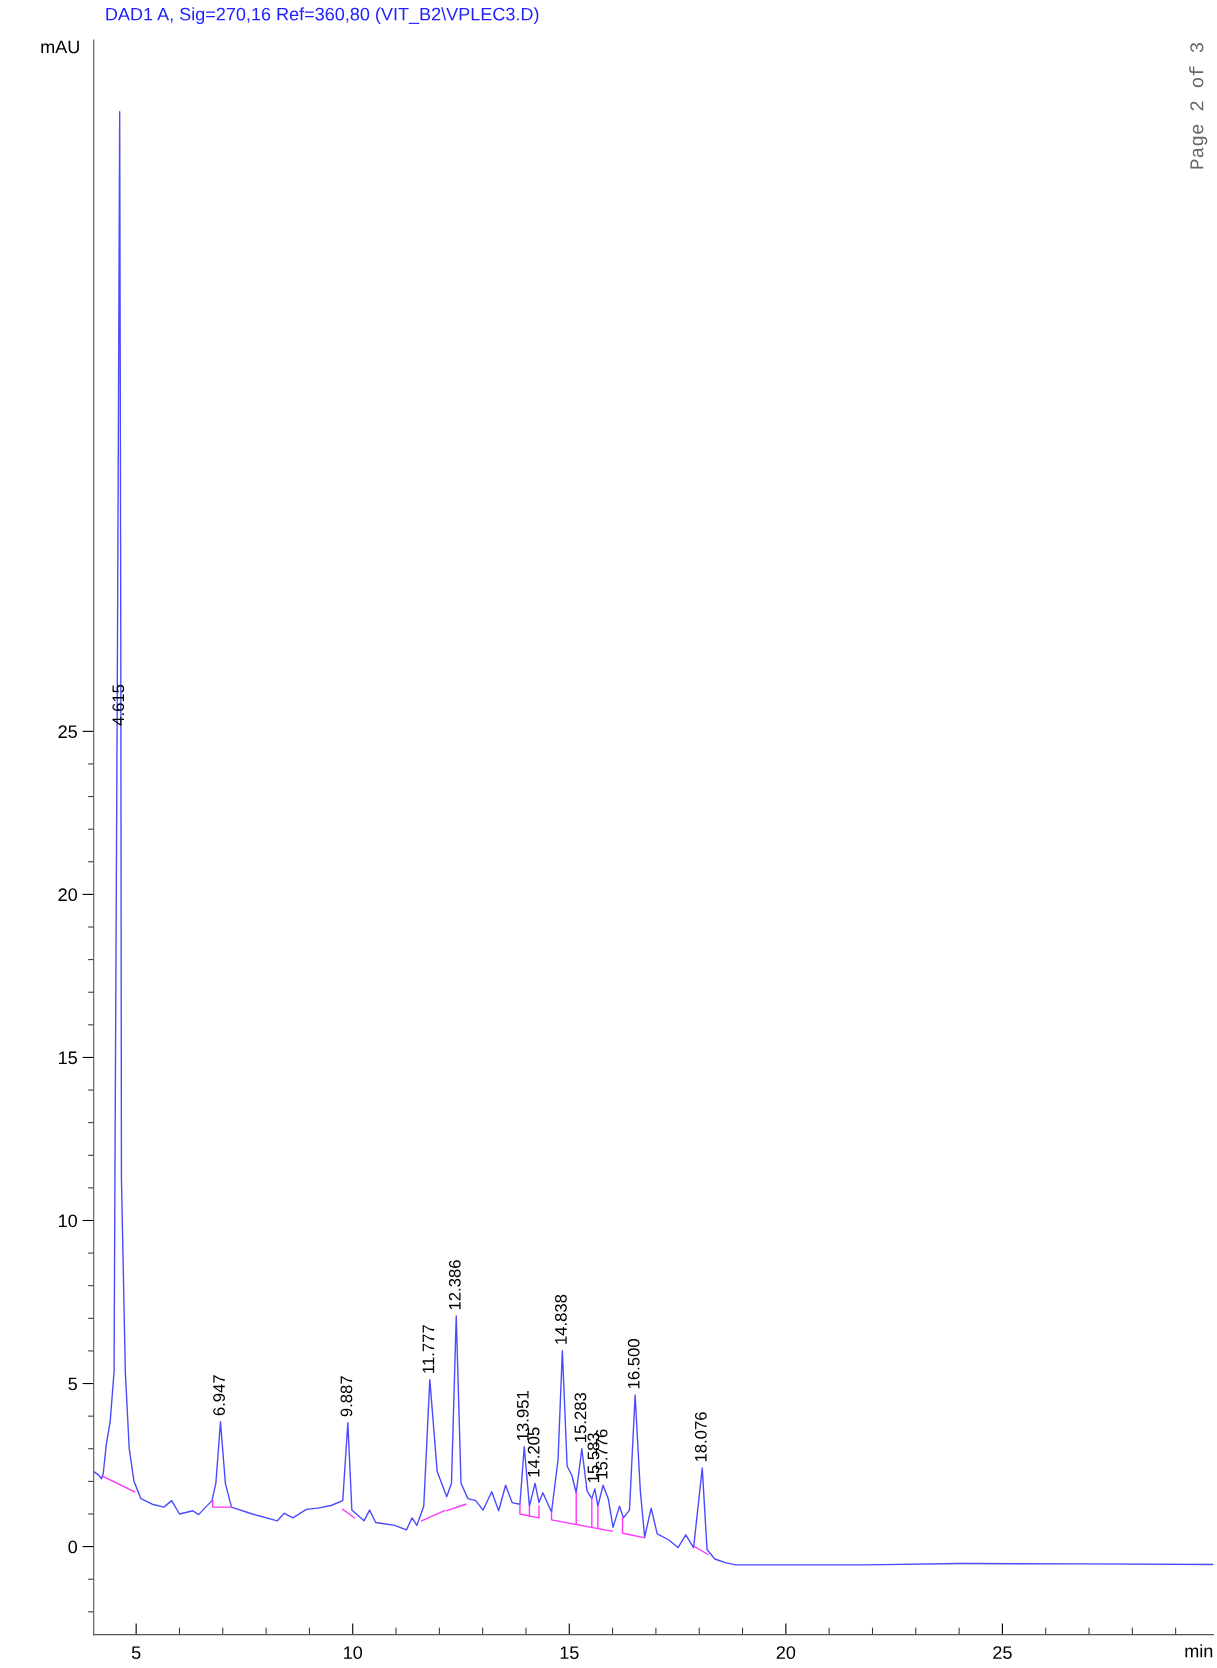  Describe the element at coordinates (454, 1285) in the screenshot. I see `annotation: 12.386` at that location.